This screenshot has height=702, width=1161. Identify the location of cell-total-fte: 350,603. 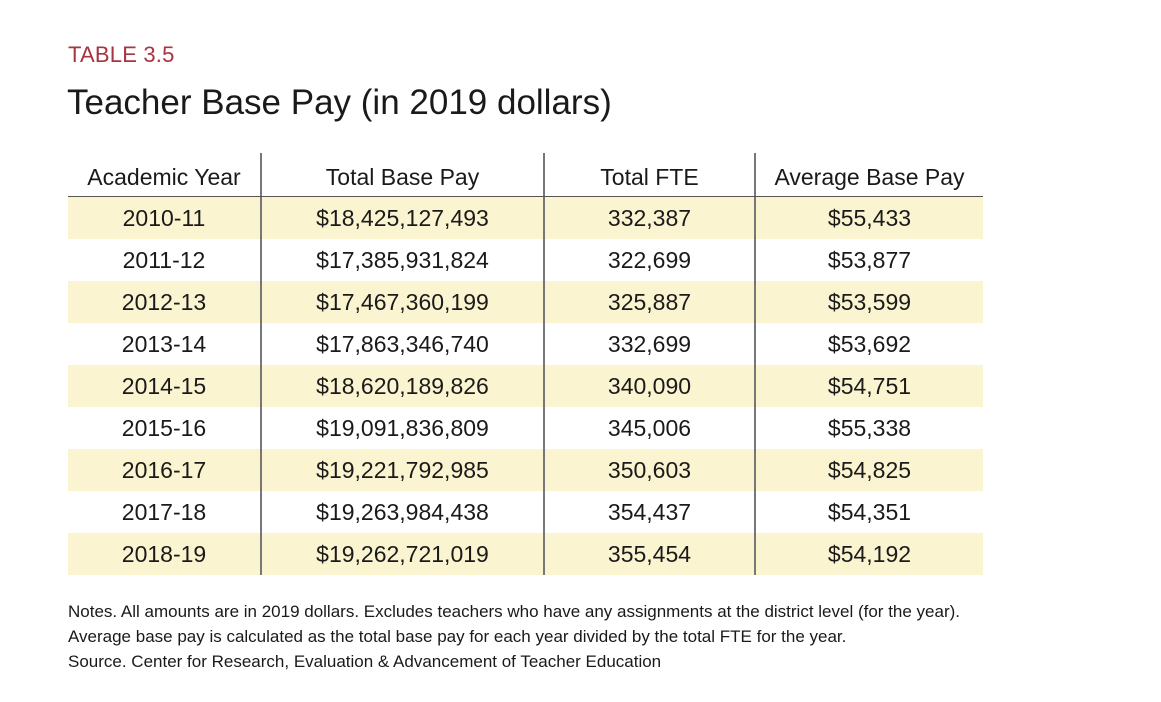
(648, 470).